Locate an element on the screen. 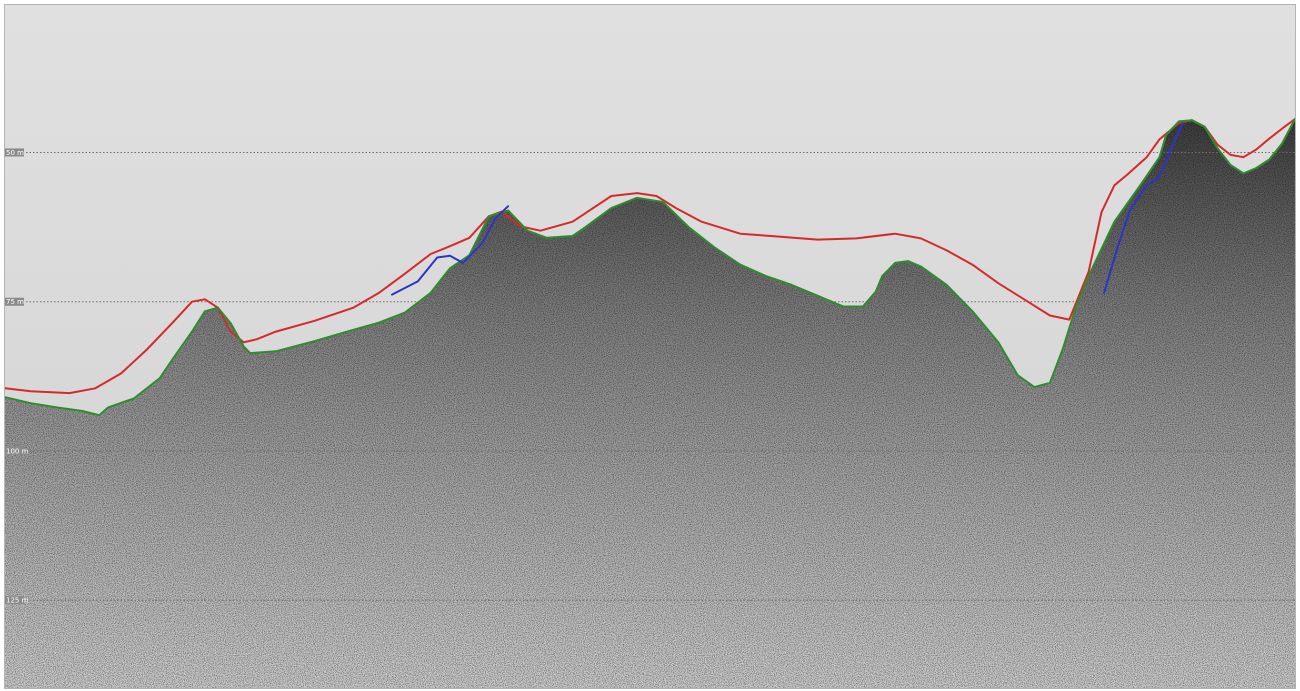  gridline-label-100: 100 m is located at coordinates (17, 451).